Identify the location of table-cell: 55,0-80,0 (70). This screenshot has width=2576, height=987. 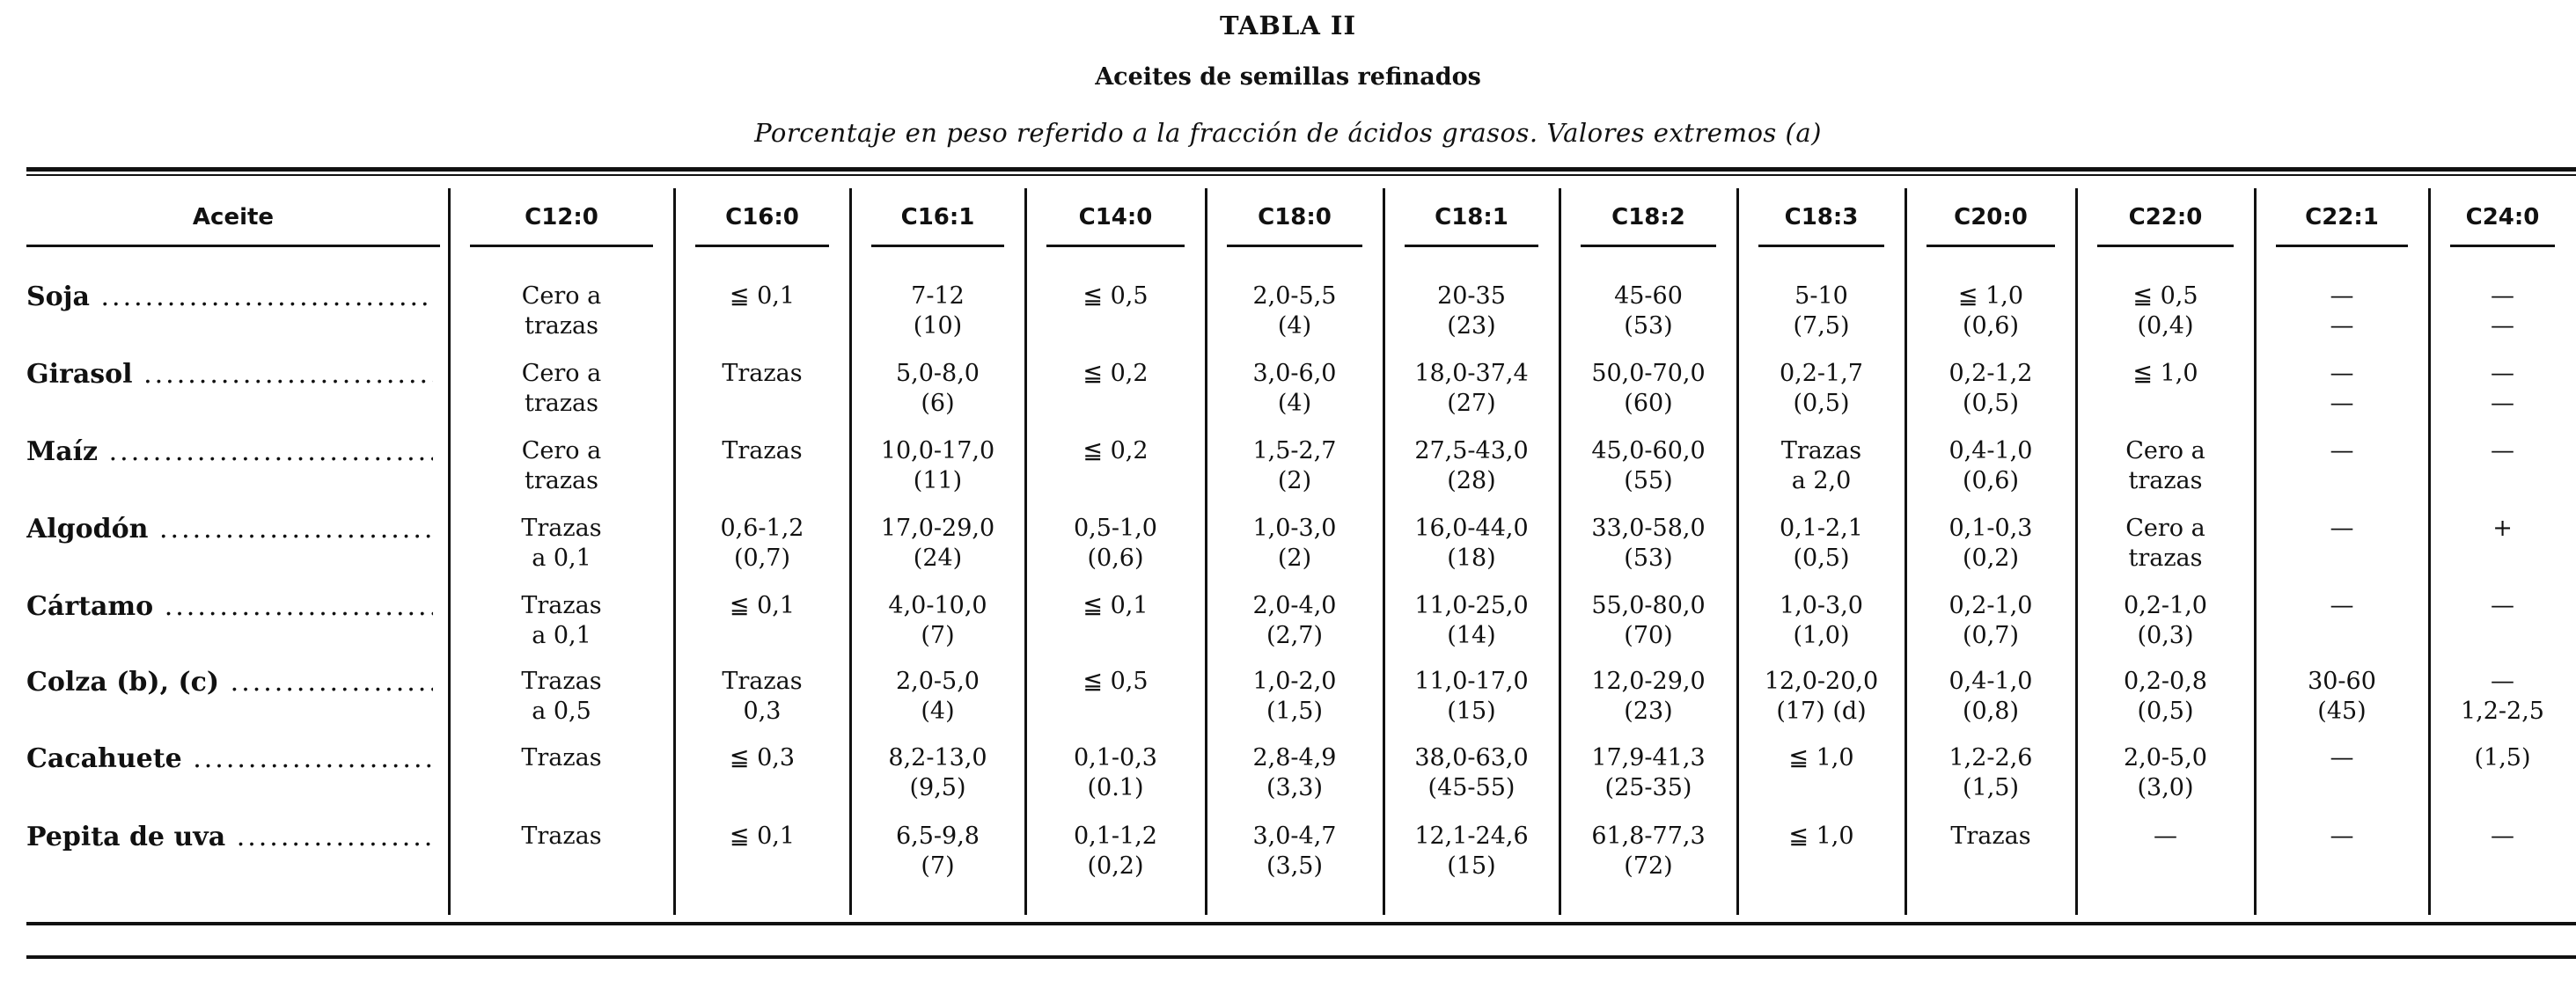
(1648, 621).